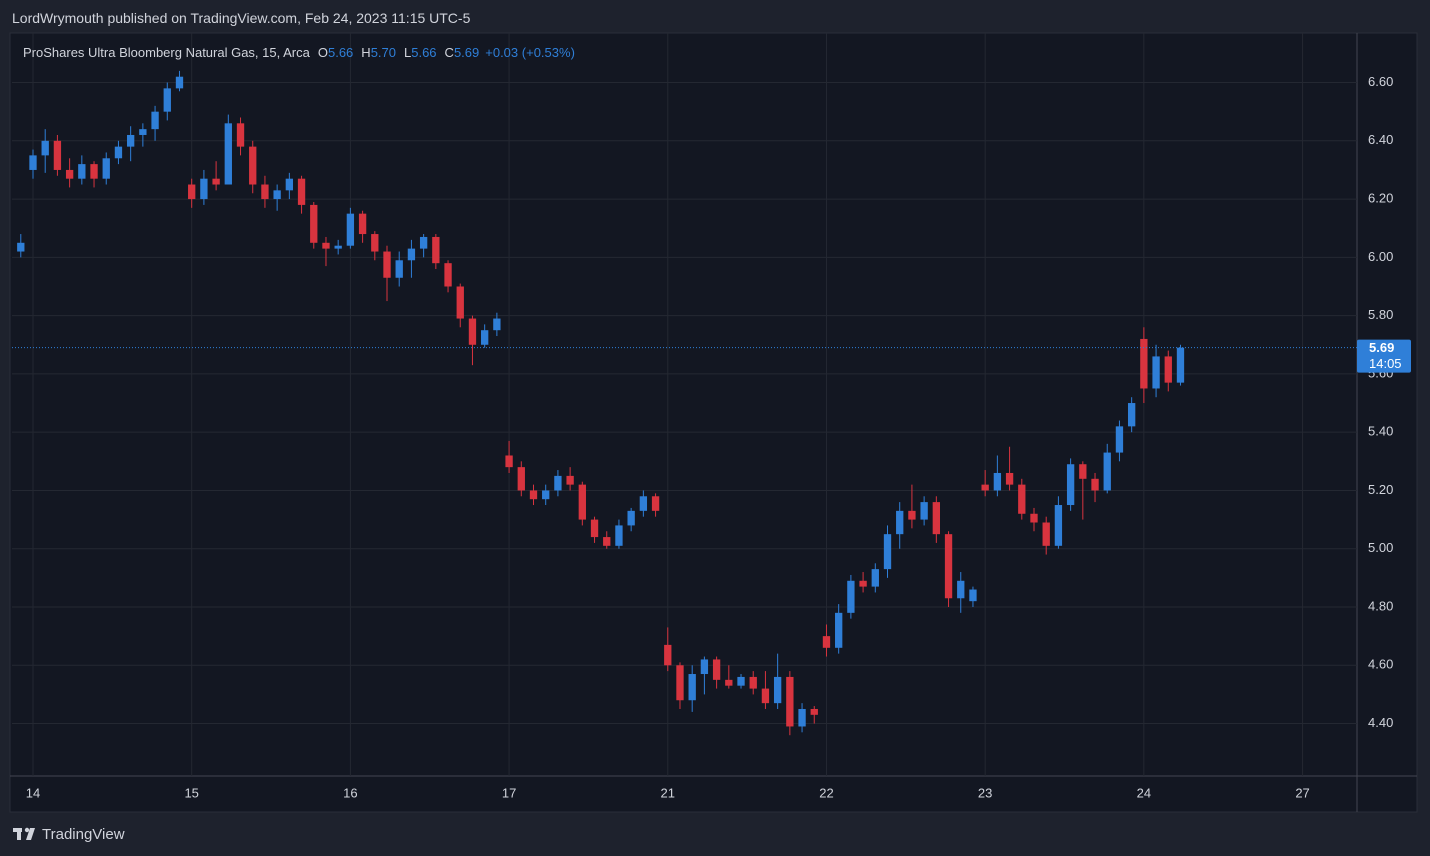  I want to click on x-tick-label: 14, so click(33, 792).